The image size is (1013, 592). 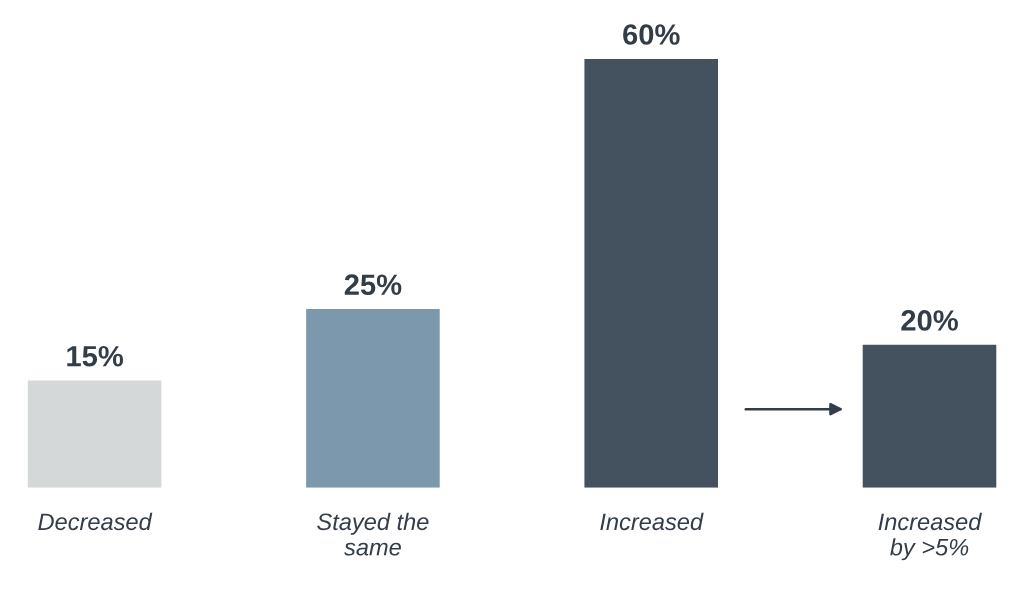 I want to click on x-tick-label: Increased by >5%, so click(x=930, y=536).